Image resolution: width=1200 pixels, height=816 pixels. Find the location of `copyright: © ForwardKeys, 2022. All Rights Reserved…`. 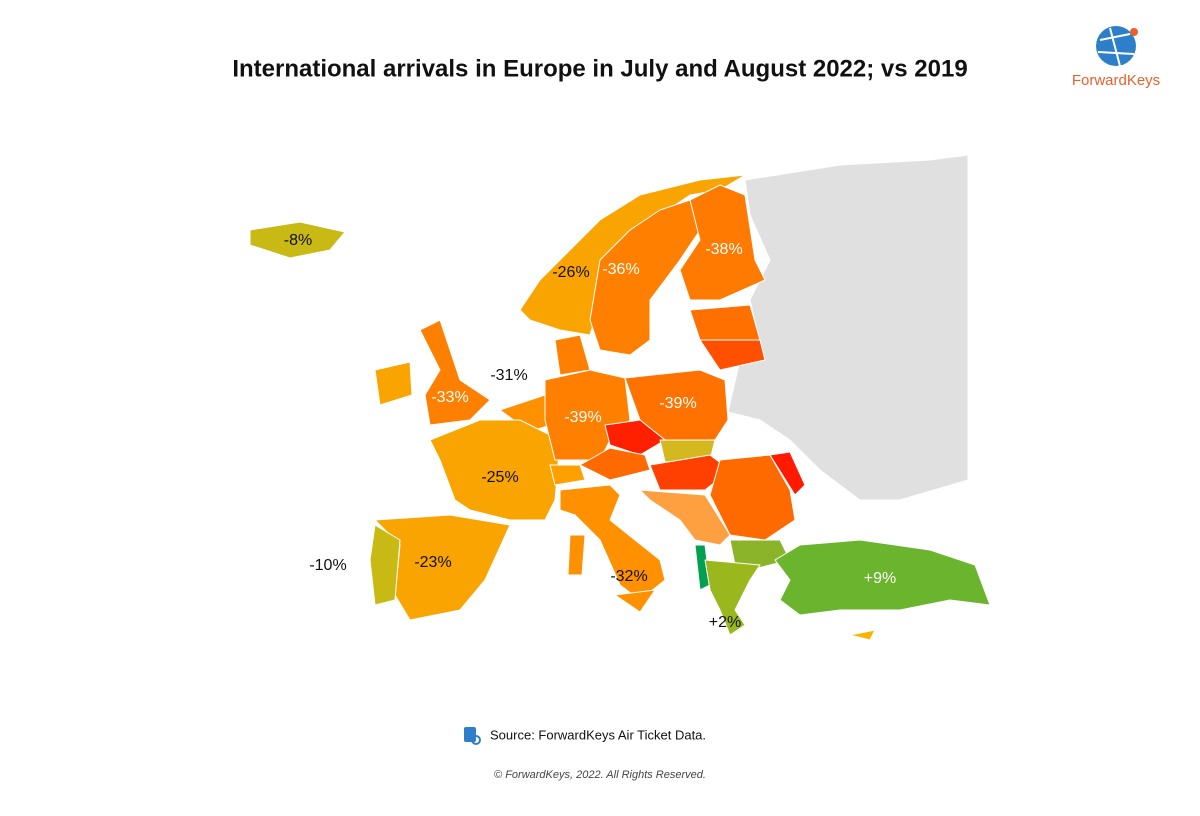

copyright: © ForwardKeys, 2022. All Rights Reserved… is located at coordinates (600, 775).